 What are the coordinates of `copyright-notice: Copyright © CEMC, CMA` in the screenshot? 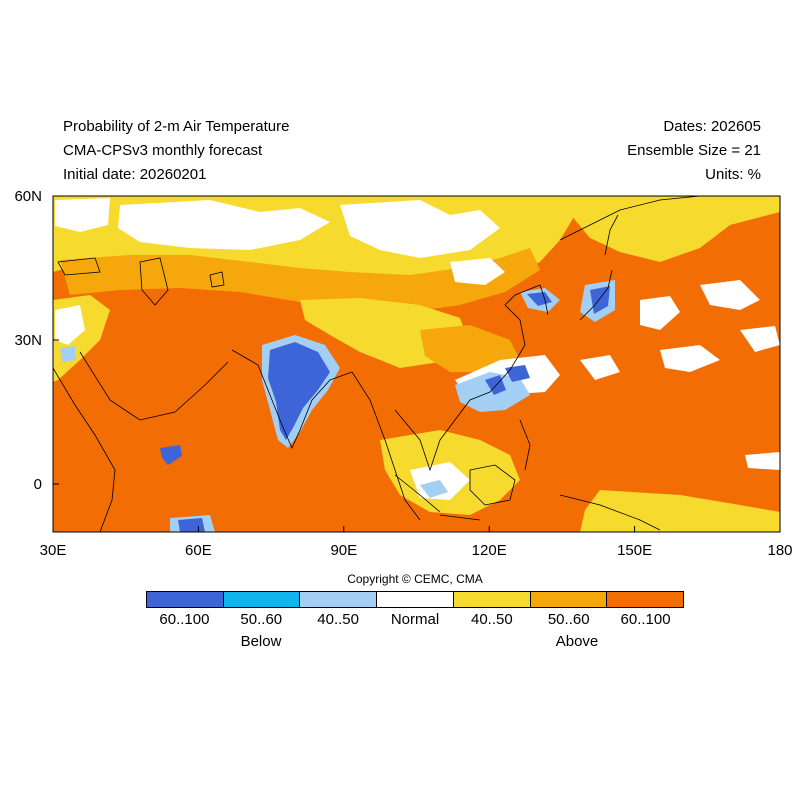 It's located at (415, 579).